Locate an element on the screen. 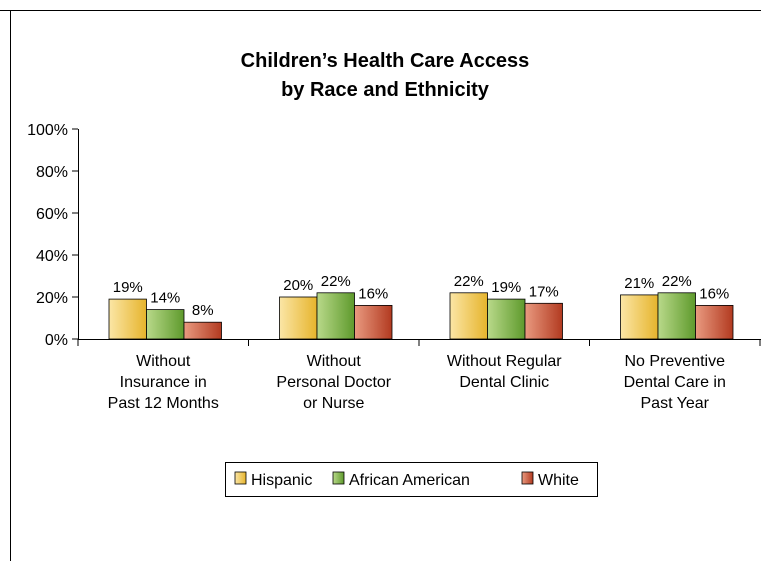  legend-box is located at coordinates (411, 479).